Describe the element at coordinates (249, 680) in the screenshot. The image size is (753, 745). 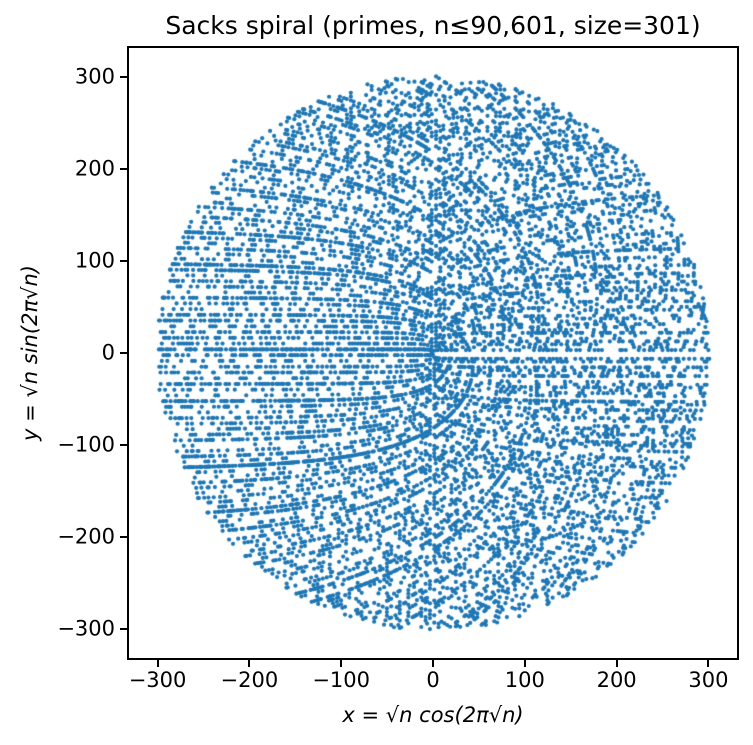
I see `x-tick-label: −200` at that location.